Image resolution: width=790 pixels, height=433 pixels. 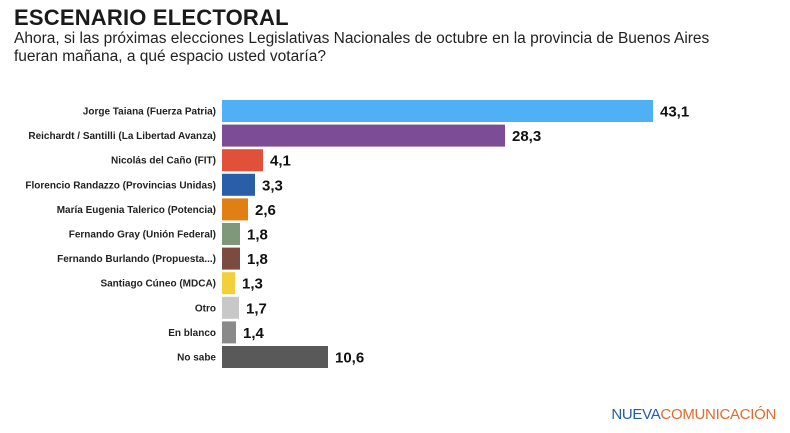 What do you see at coordinates (265, 210) in the screenshot?
I see `value-label: 2,6` at bounding box center [265, 210].